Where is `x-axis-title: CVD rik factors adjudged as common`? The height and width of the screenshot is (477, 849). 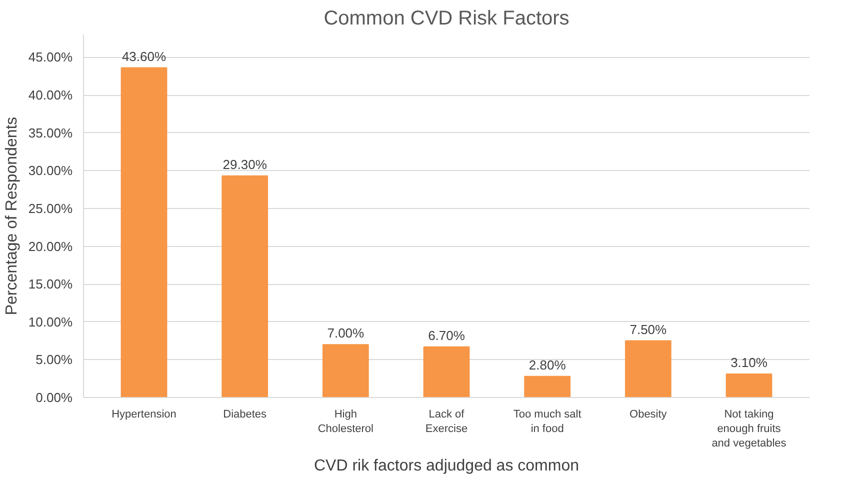
x-axis-title: CVD rik factors adjudged as common is located at coordinates (446, 465).